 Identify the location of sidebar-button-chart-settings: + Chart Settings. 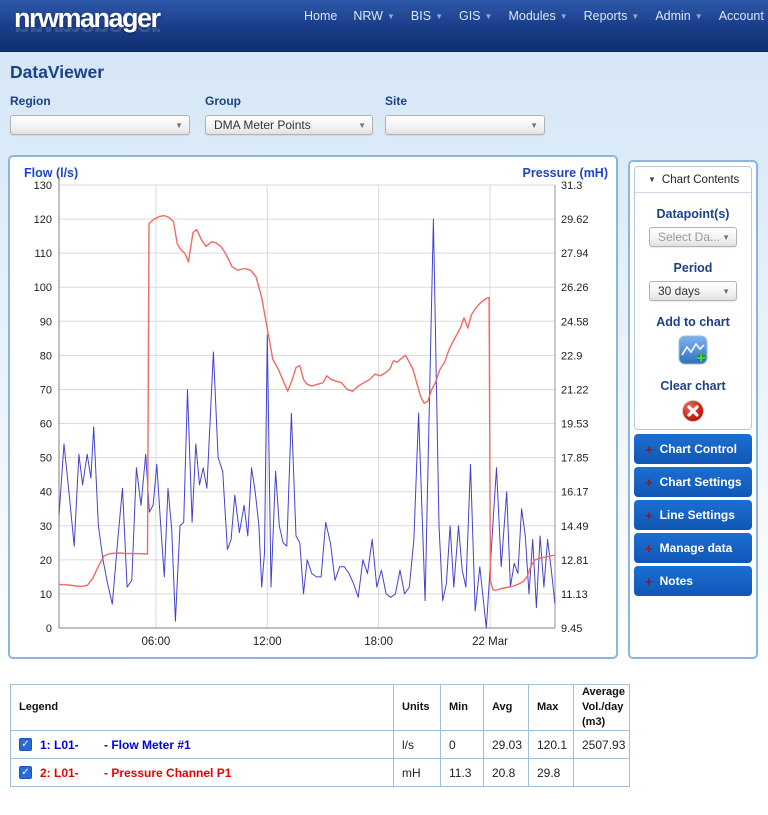
(693, 482).